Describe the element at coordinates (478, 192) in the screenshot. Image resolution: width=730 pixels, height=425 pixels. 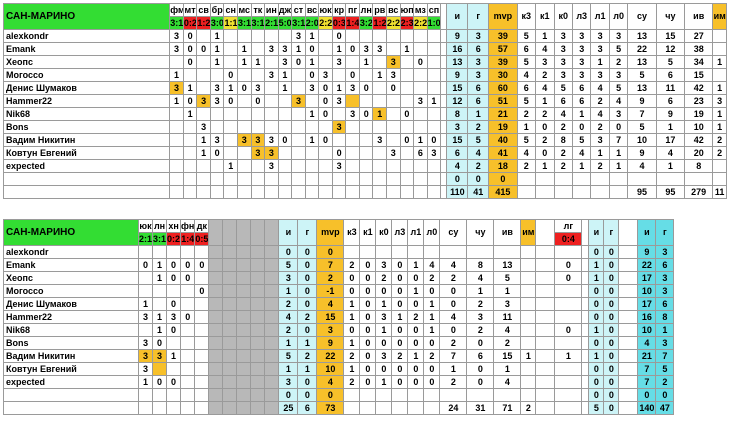
I see `total-stat: 41` at that location.